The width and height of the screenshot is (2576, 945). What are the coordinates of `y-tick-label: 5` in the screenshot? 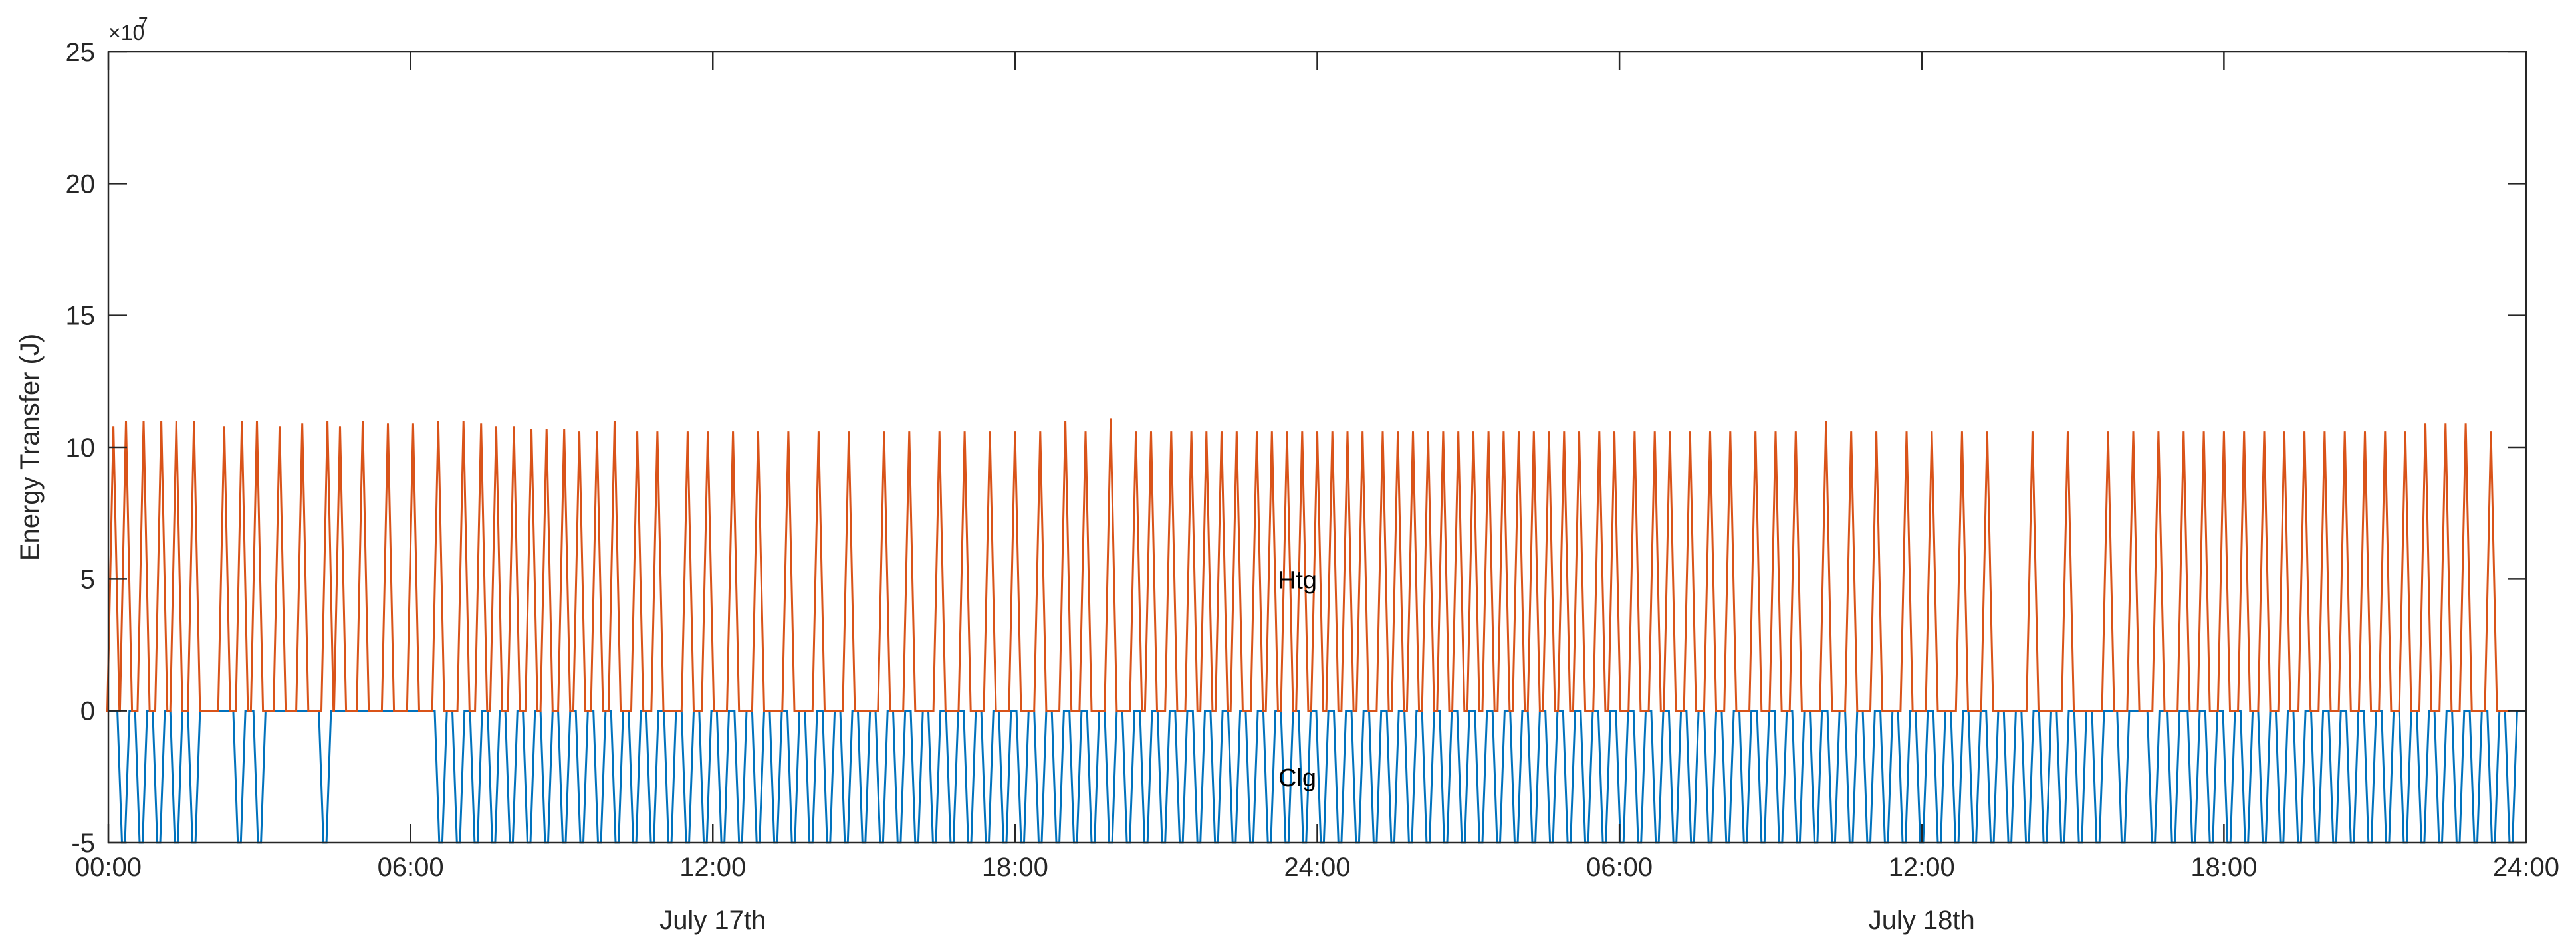 It's located at (88, 579).